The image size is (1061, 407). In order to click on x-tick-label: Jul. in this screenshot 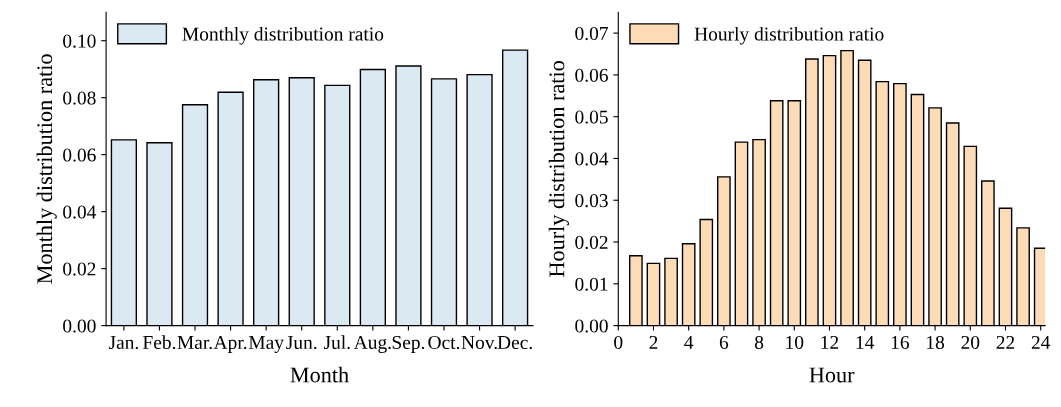, I will do `click(336, 342)`.